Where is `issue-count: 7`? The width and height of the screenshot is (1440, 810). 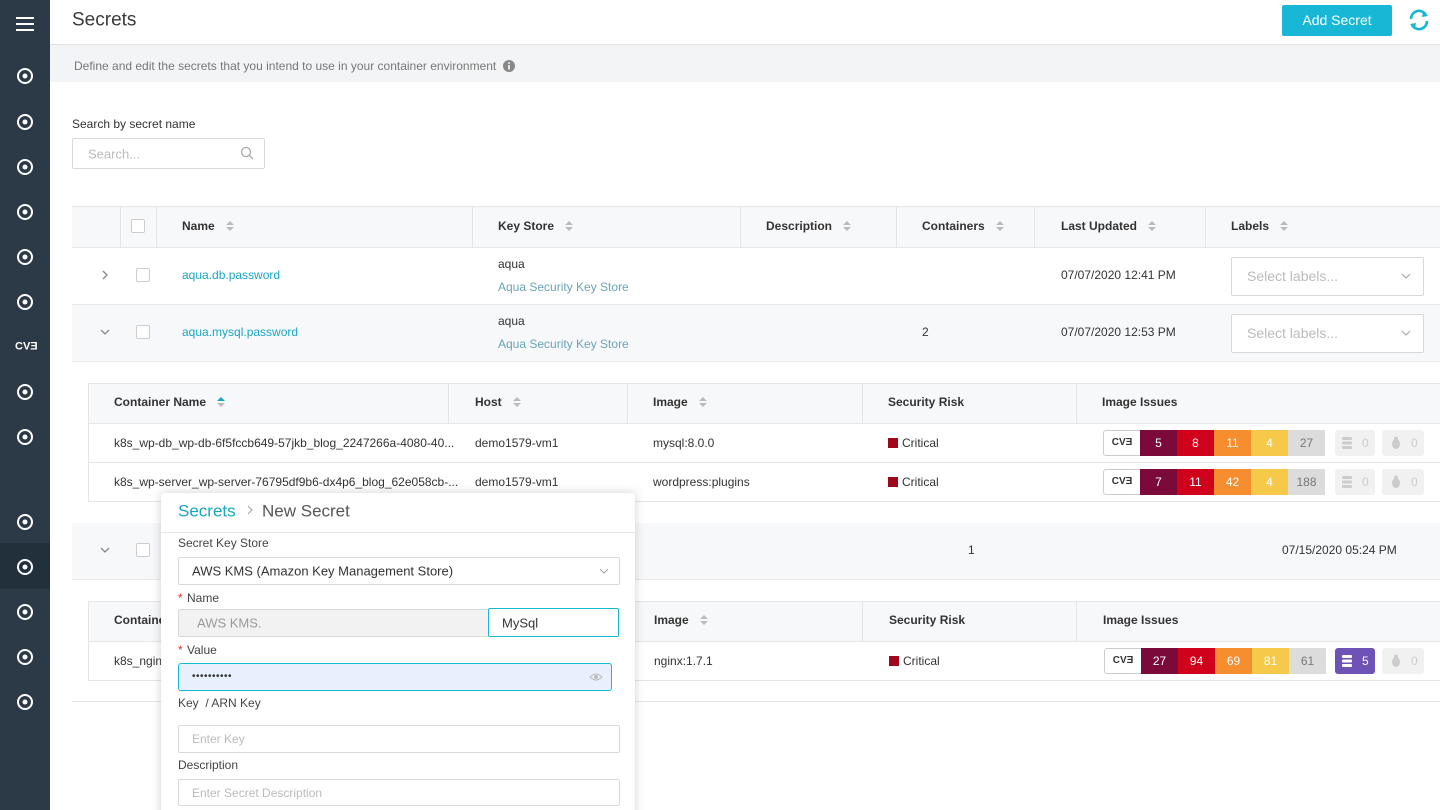 issue-count: 7 is located at coordinates (1158, 482).